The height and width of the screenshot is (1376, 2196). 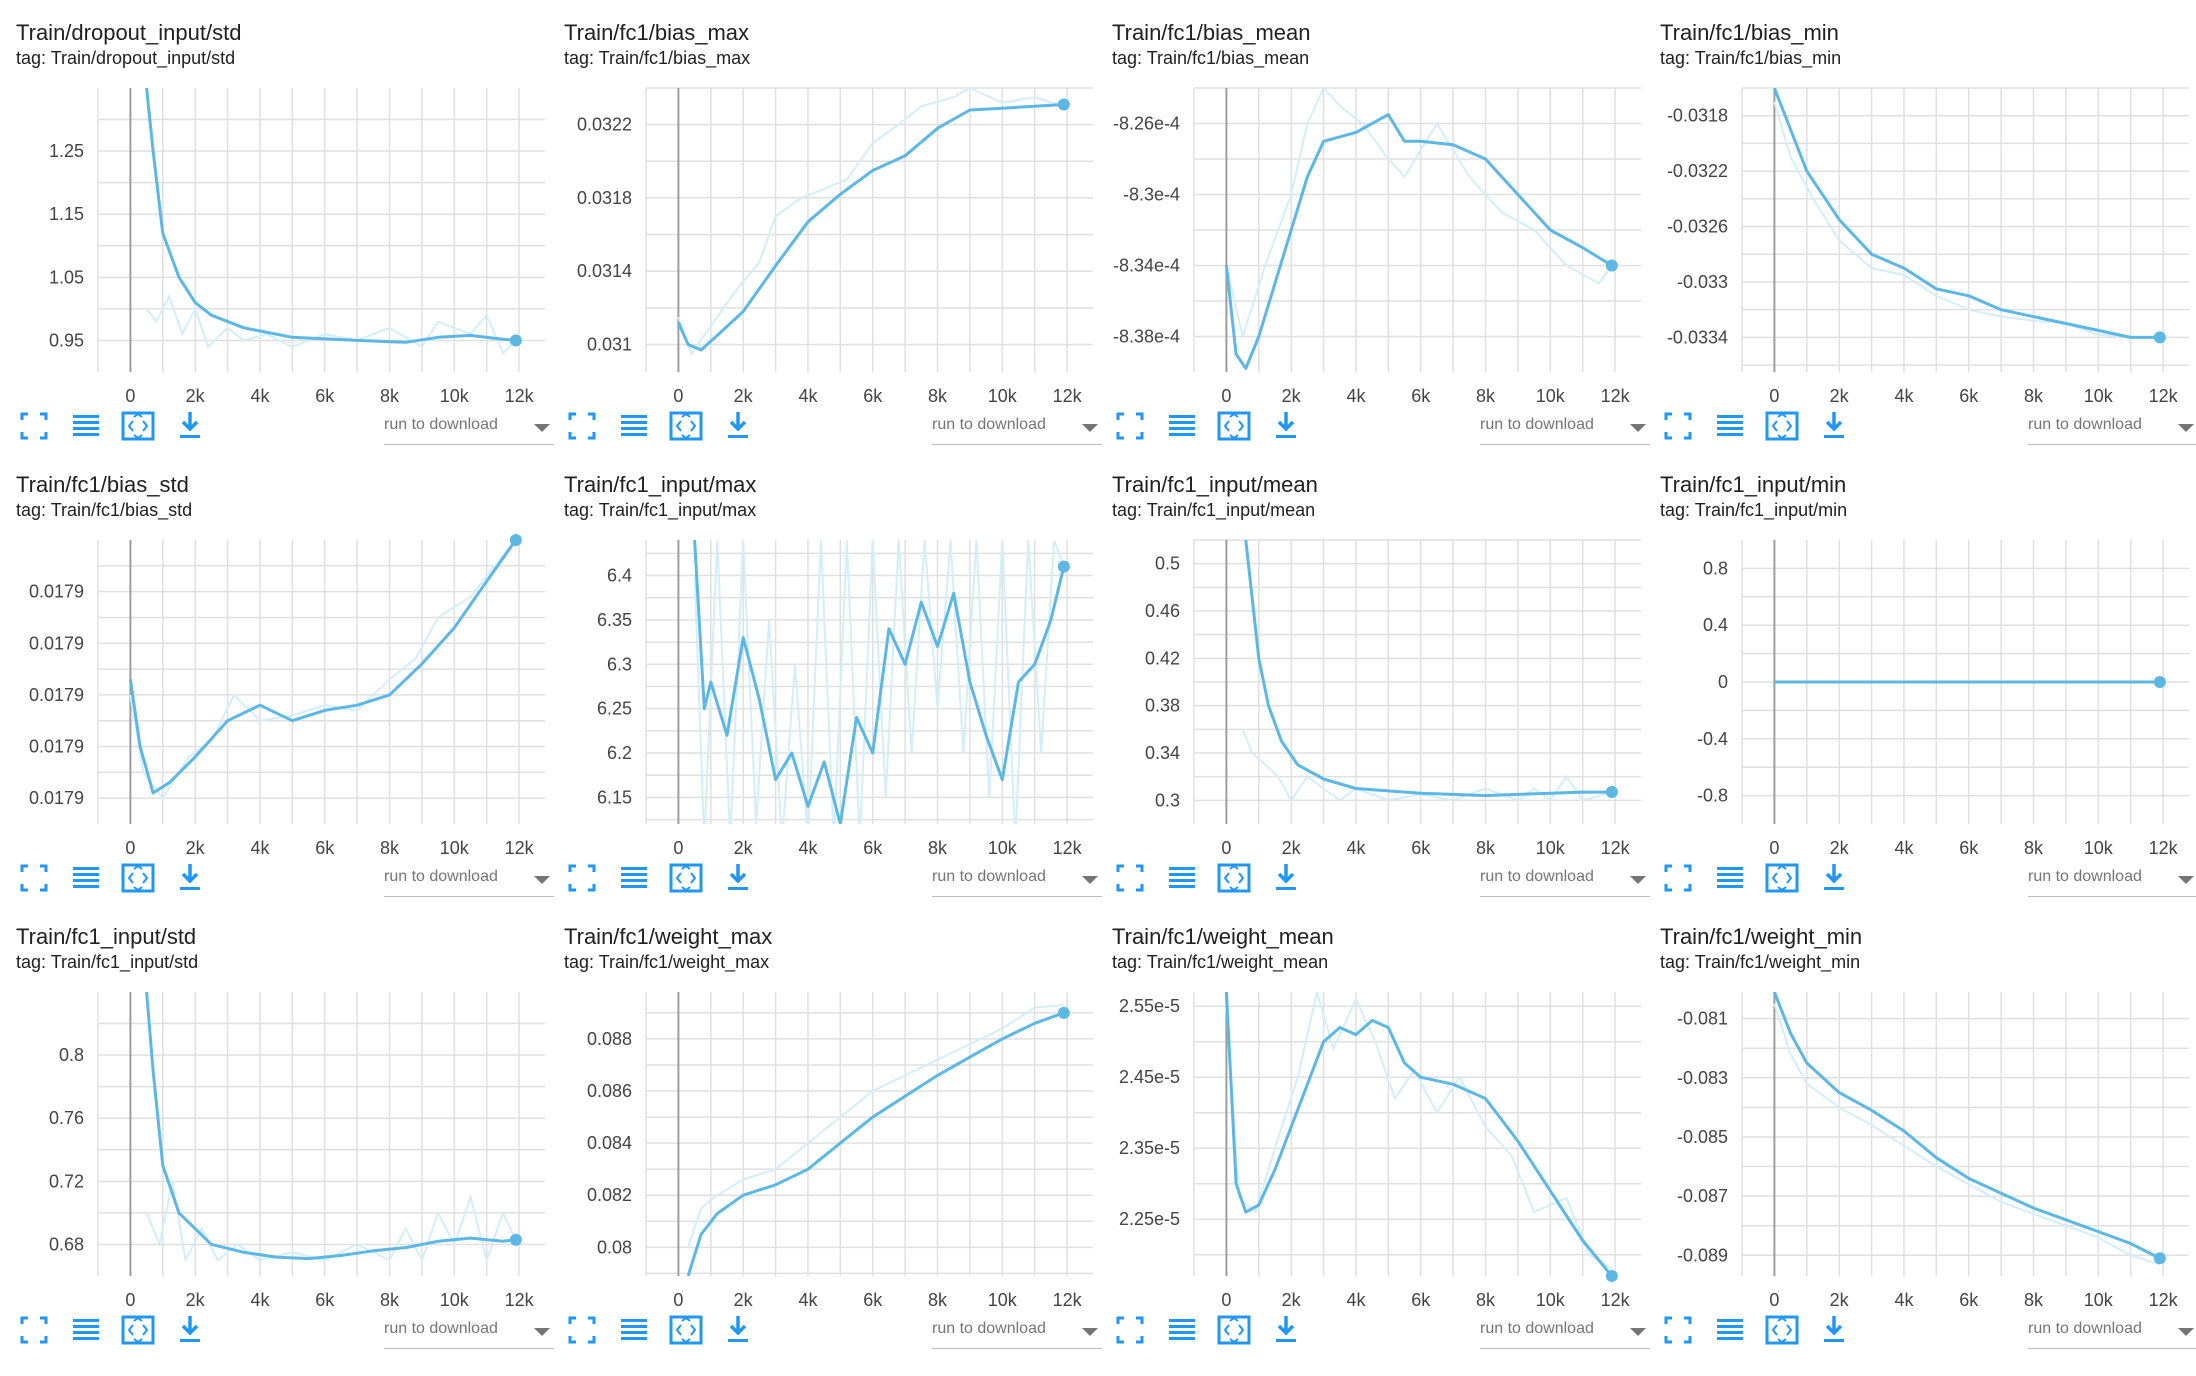 I want to click on y-tick-label: 0.3, so click(x=1167, y=800).